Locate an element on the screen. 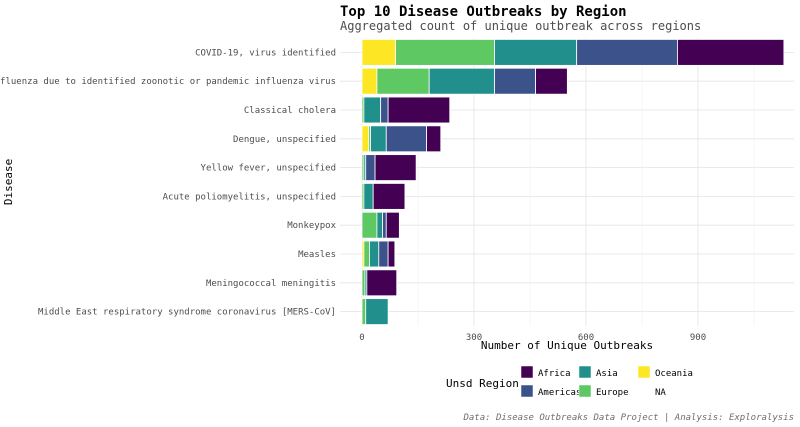 This screenshot has width=800, height=427. legend-label: Asia is located at coordinates (607, 374).